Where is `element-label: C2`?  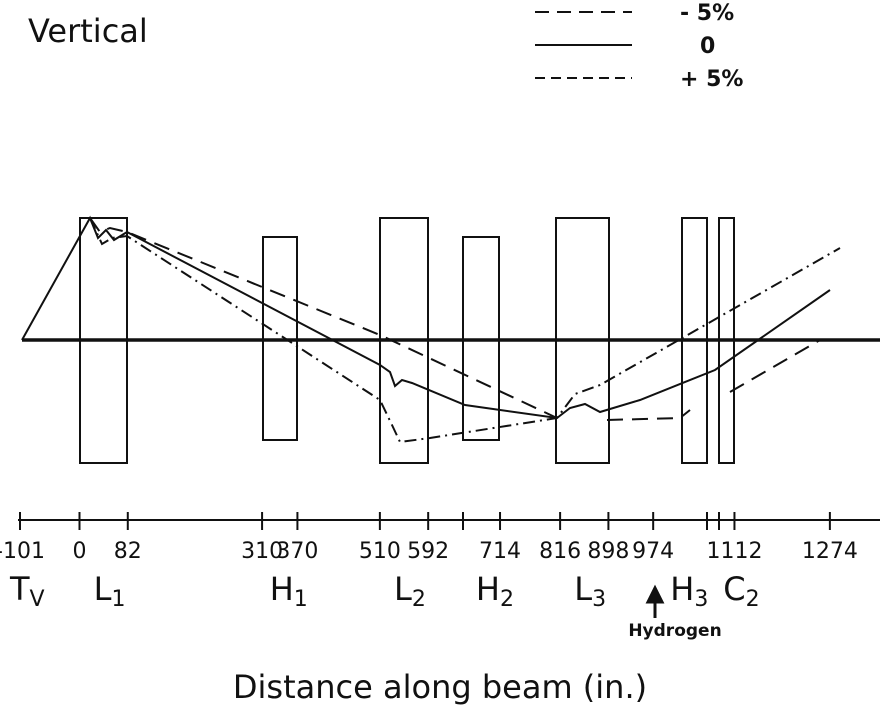
element-label: C2 is located at coordinates (741, 591).